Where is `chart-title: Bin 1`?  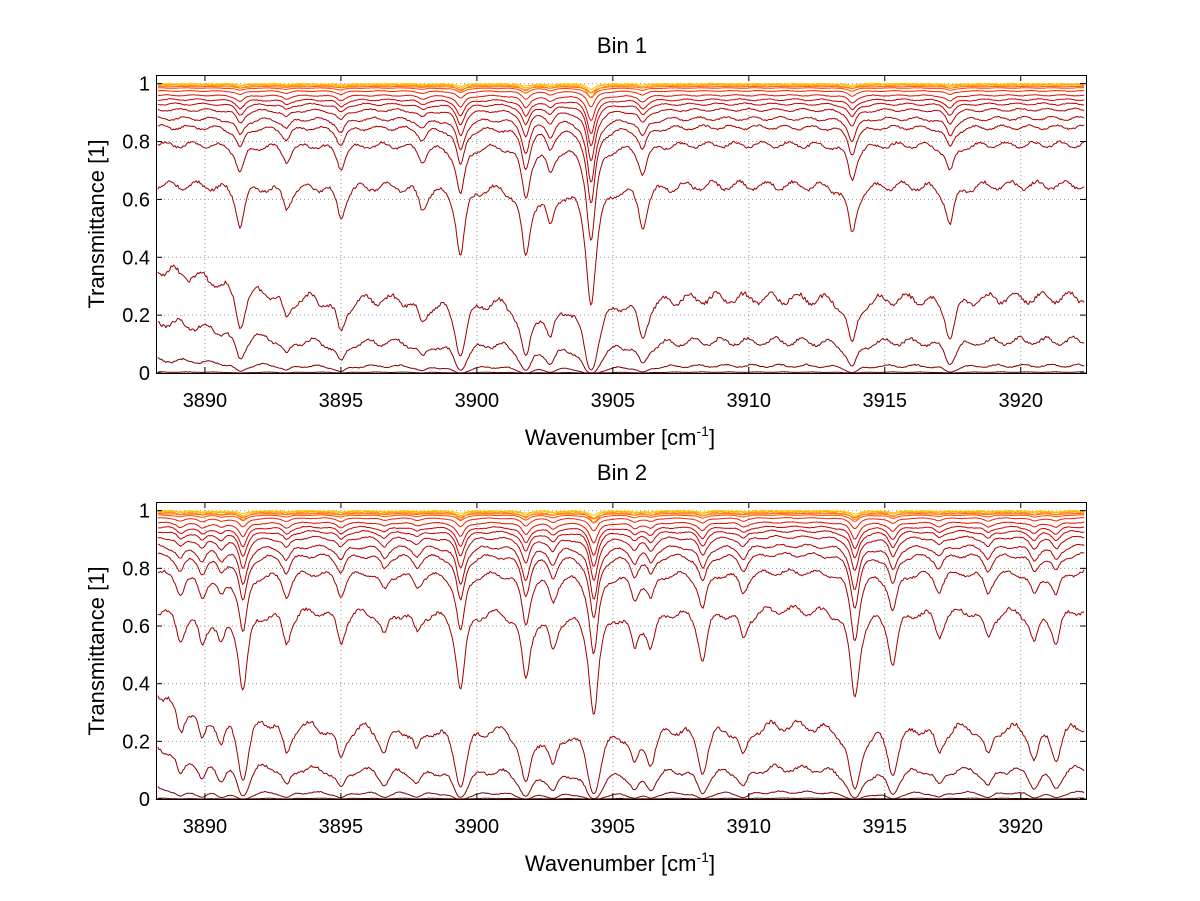
chart-title: Bin 1 is located at coordinates (622, 45).